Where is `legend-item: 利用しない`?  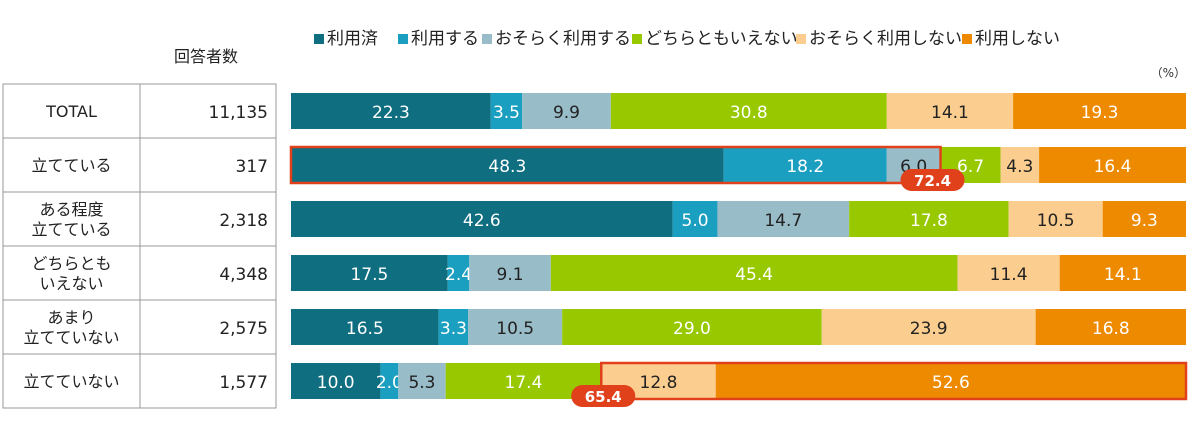 legend-item: 利用しない is located at coordinates (1011, 39).